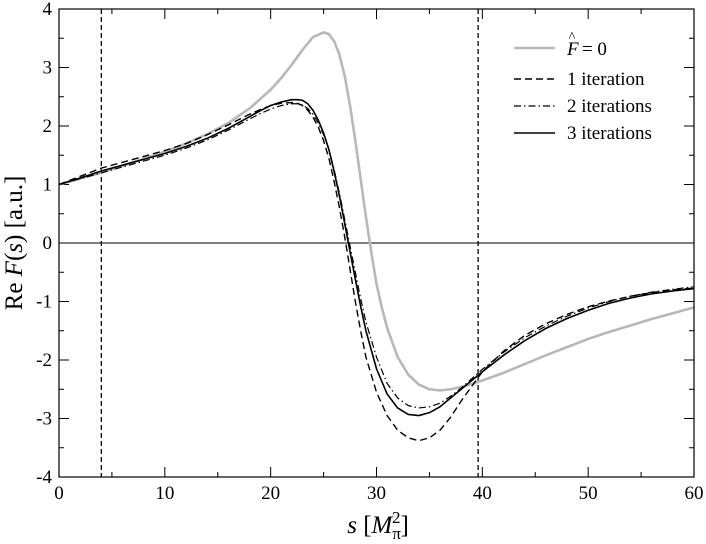  Describe the element at coordinates (396, 517) in the screenshot. I see `x-title-sup: 2` at that location.